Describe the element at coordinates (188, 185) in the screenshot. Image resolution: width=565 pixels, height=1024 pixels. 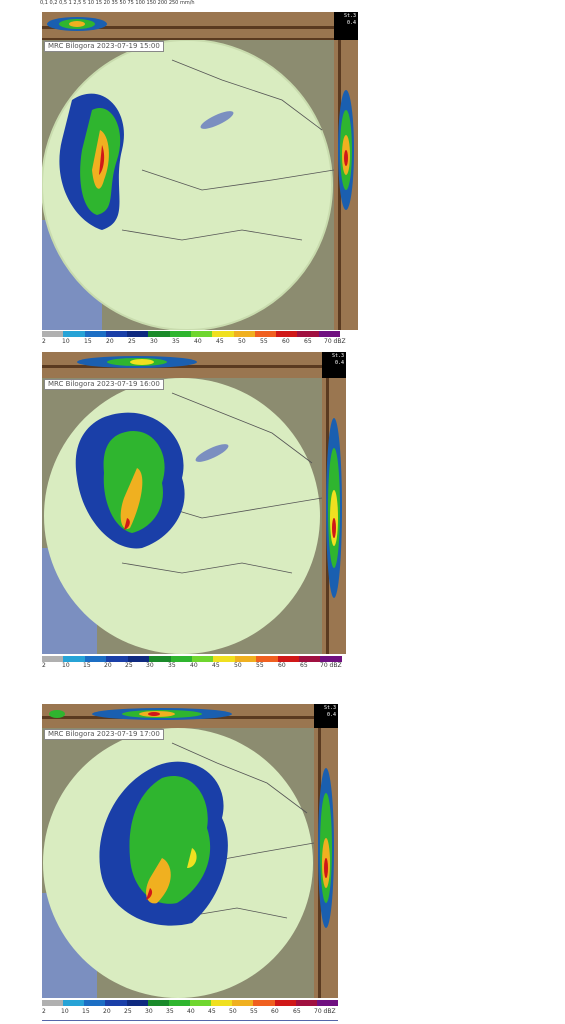
I see `radar-map: MRC Bilogora 2023-07-19 15:00` at that location.